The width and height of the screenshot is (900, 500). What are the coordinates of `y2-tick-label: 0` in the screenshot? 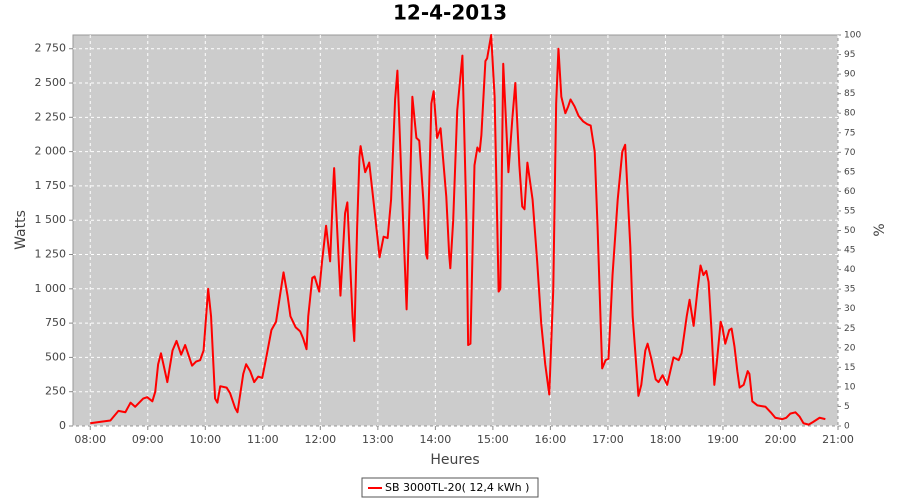 It's located at (847, 427).